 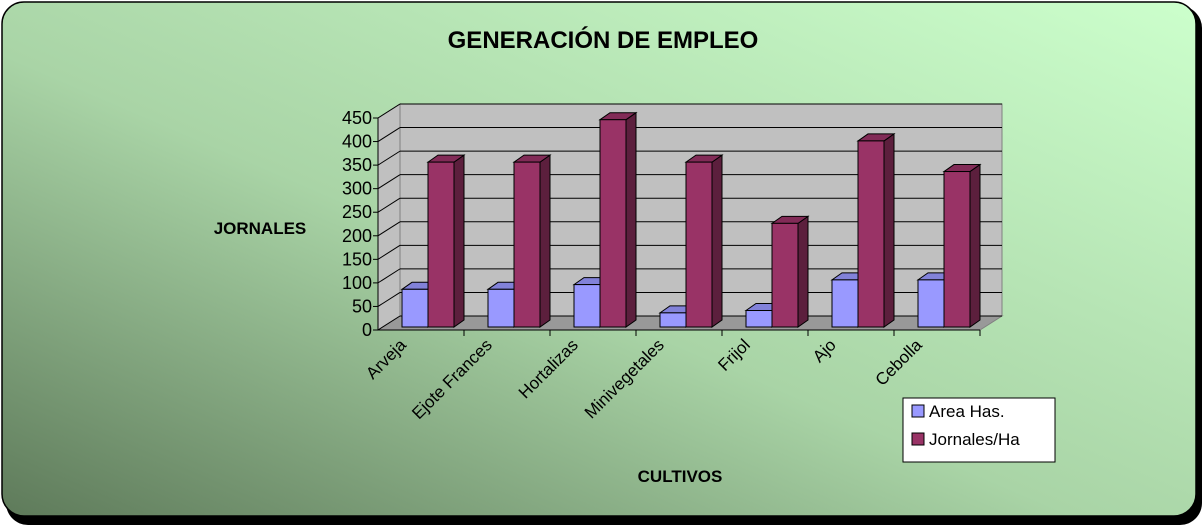 What do you see at coordinates (603, 40) in the screenshot?
I see `chart-title: GENERACIÓN DE EMPLEO` at bounding box center [603, 40].